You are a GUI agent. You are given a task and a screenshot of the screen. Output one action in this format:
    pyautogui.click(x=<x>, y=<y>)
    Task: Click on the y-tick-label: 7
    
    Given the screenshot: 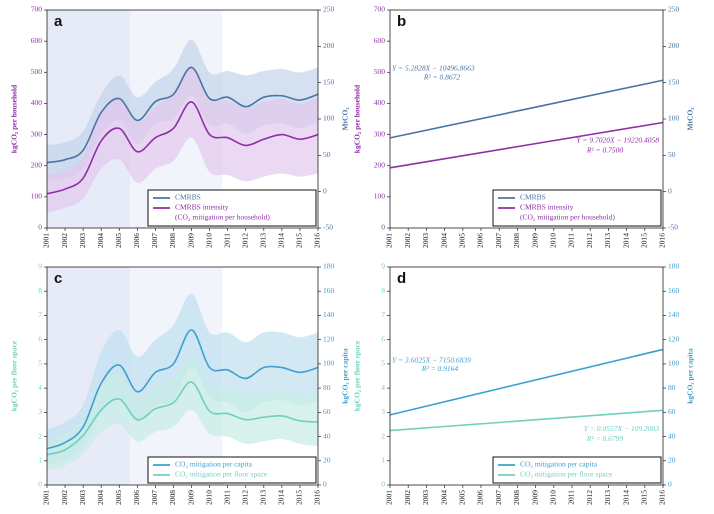 What is the action you would take?
    pyautogui.click(x=383, y=314)
    